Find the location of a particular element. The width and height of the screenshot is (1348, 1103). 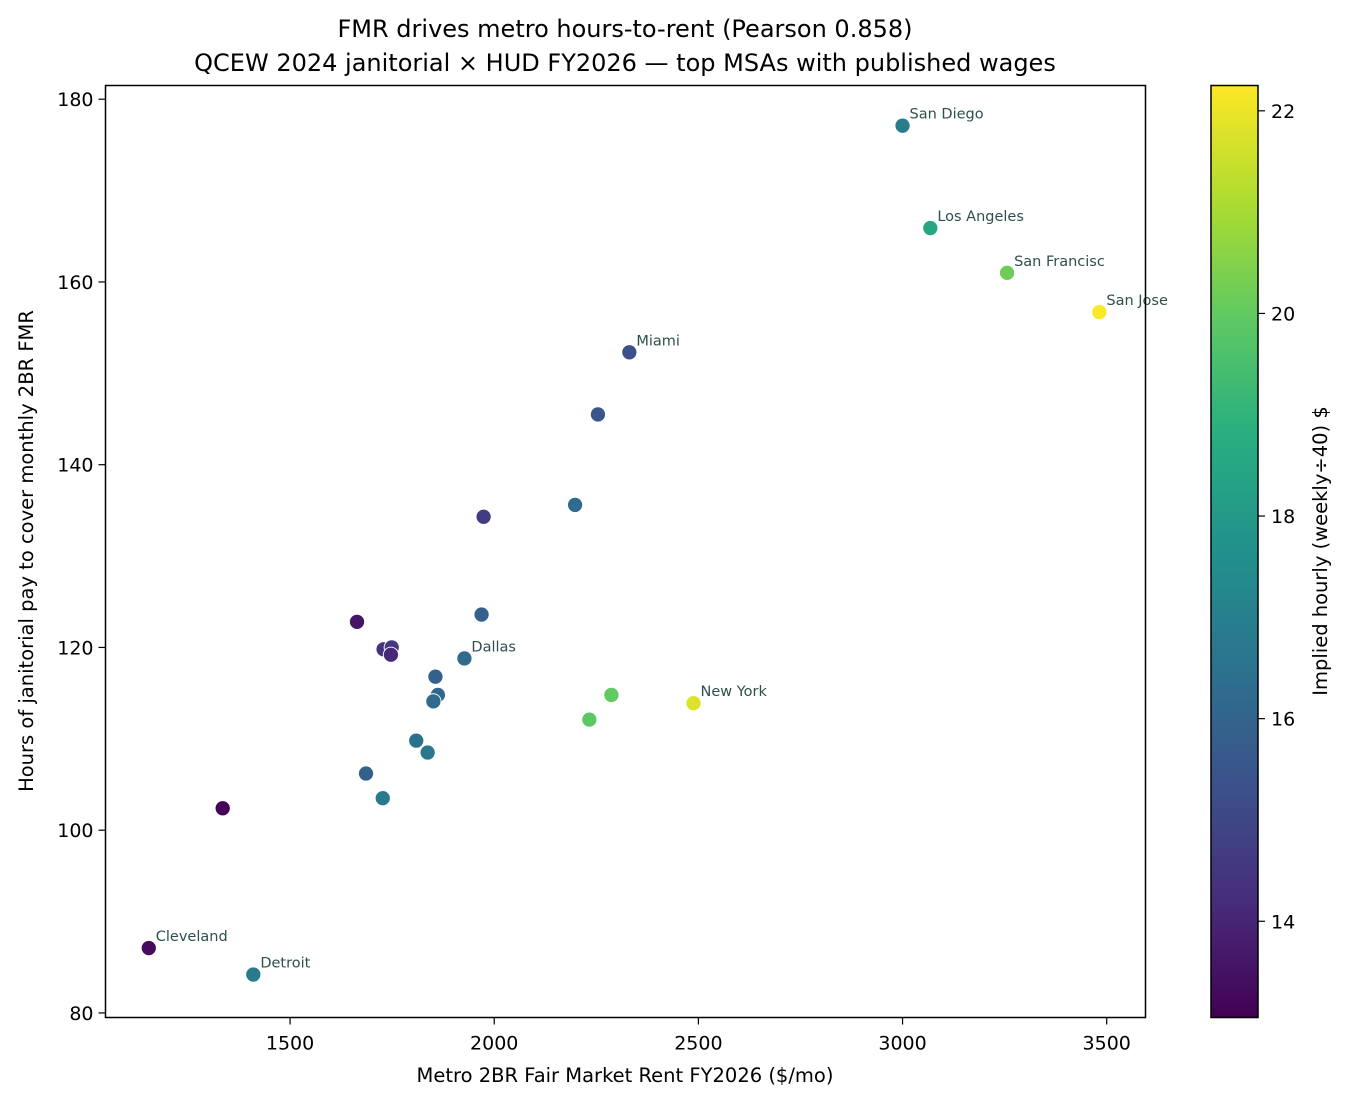

point-annotation: Miami is located at coordinates (658, 341).